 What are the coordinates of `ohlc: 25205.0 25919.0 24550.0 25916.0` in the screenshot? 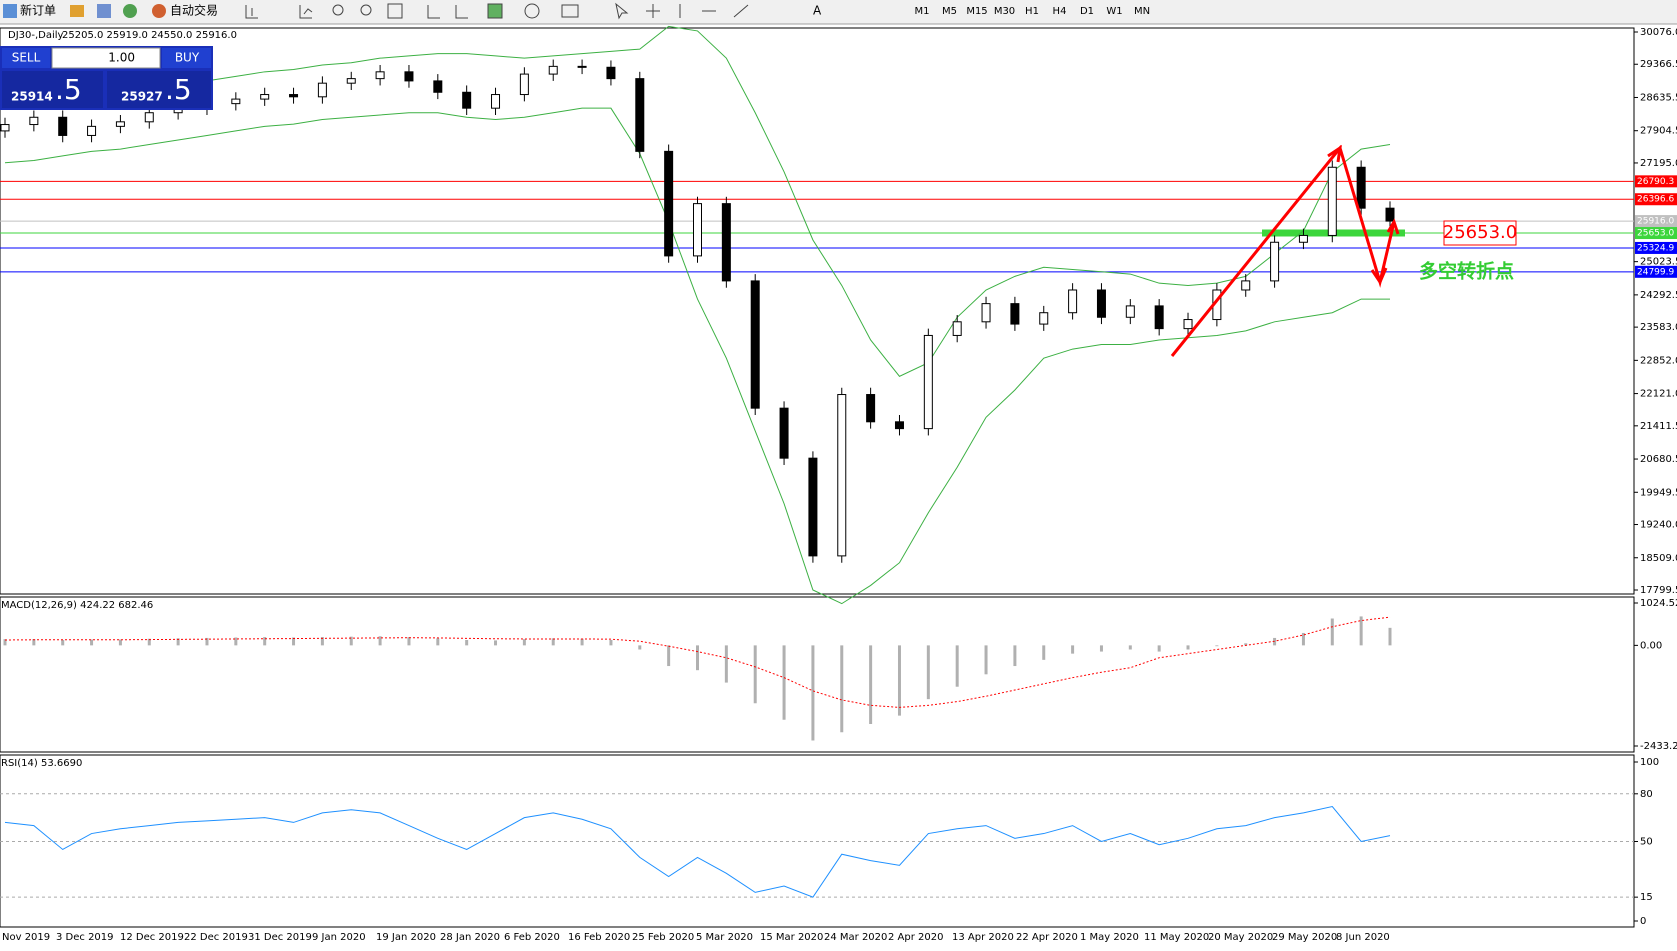 It's located at (149, 35).